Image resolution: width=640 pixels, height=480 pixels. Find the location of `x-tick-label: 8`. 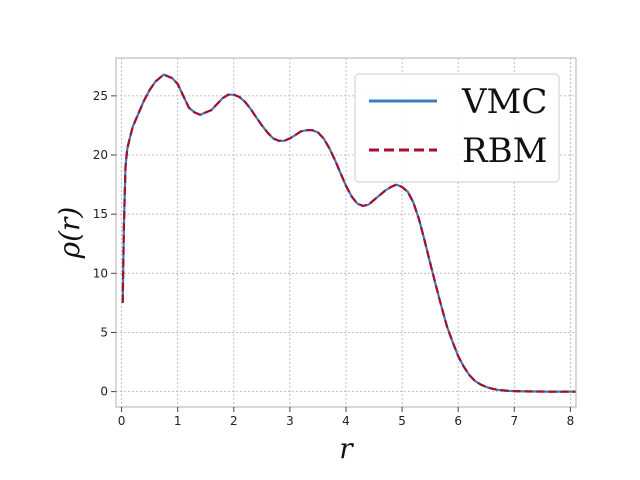

x-tick-label: 8 is located at coordinates (571, 421).